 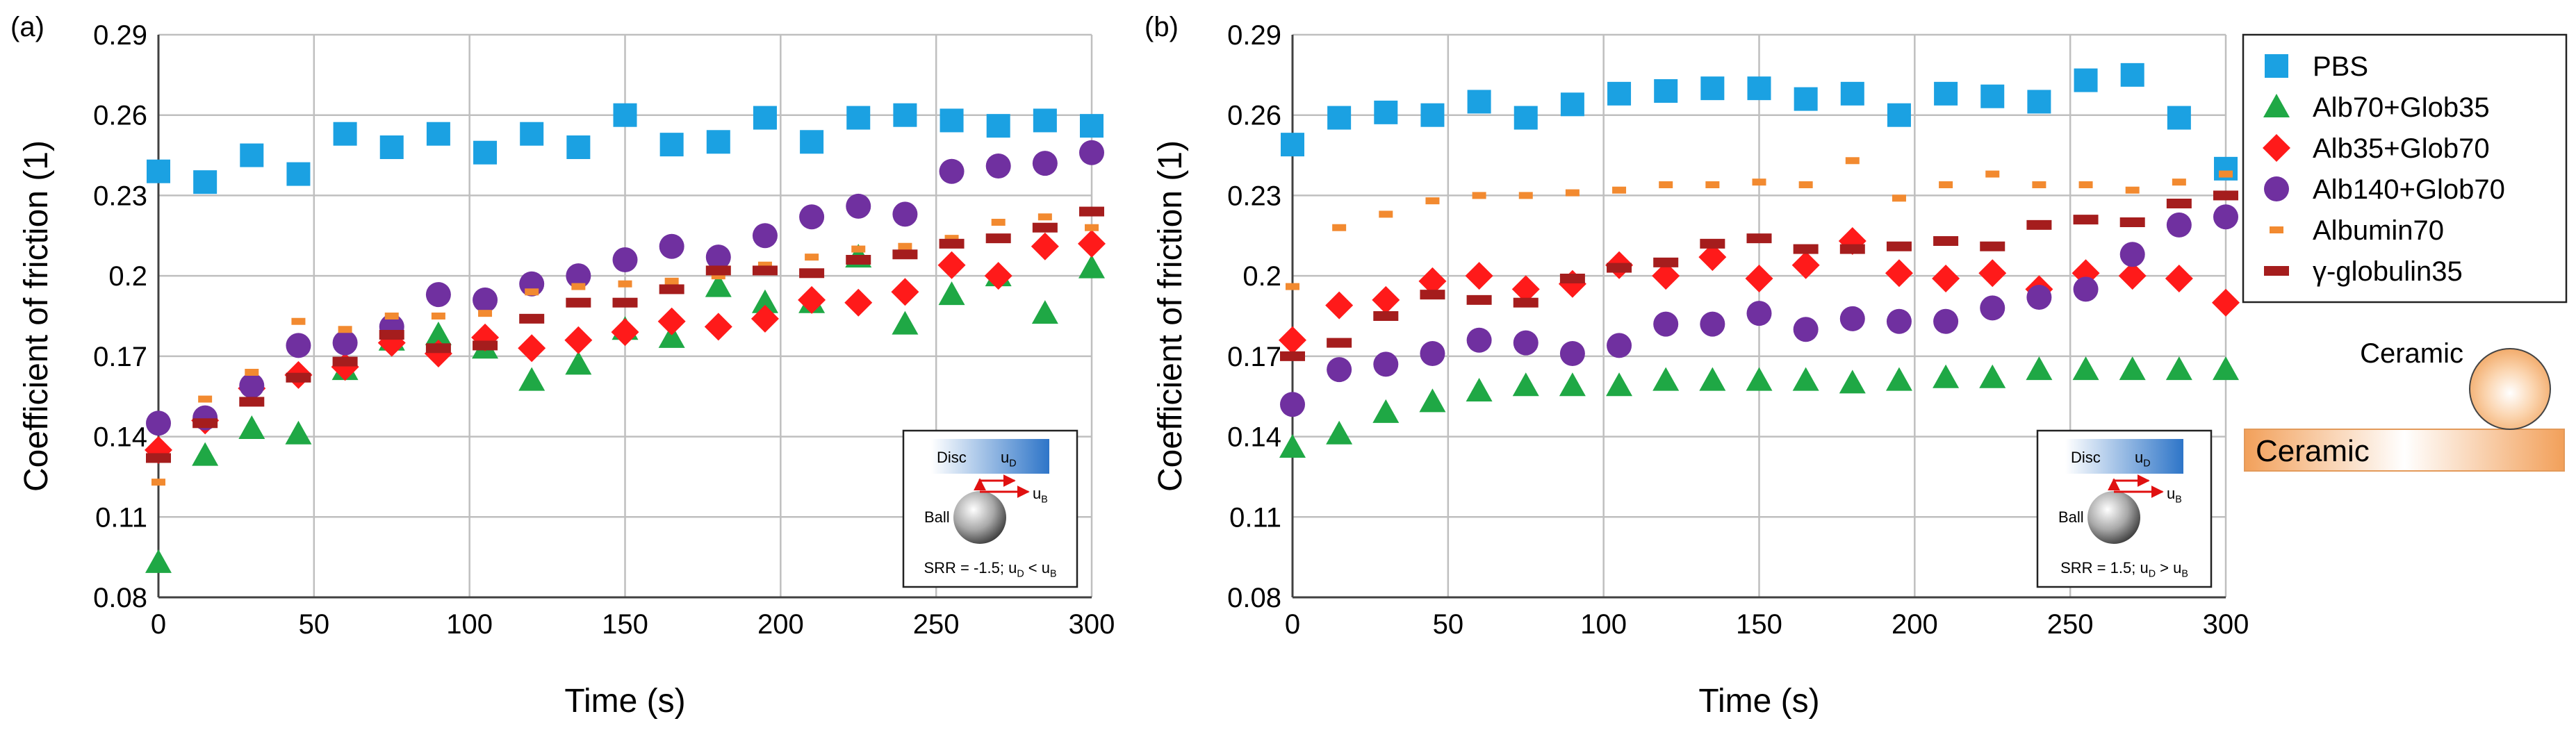 I want to click on legend-label: Alb35+Glob70, so click(x=2401, y=148).